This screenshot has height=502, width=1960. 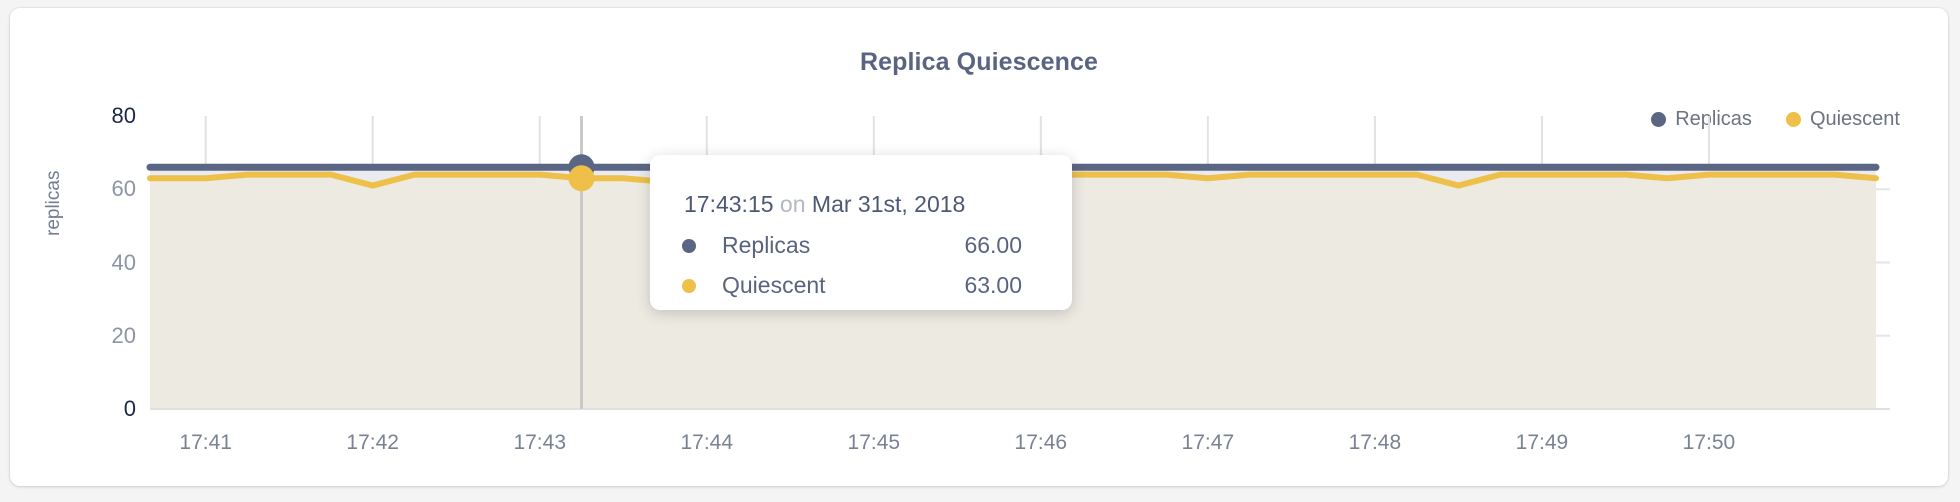 What do you see at coordinates (774, 285) in the screenshot?
I see `tooltip-series-label: Quiescent` at bounding box center [774, 285].